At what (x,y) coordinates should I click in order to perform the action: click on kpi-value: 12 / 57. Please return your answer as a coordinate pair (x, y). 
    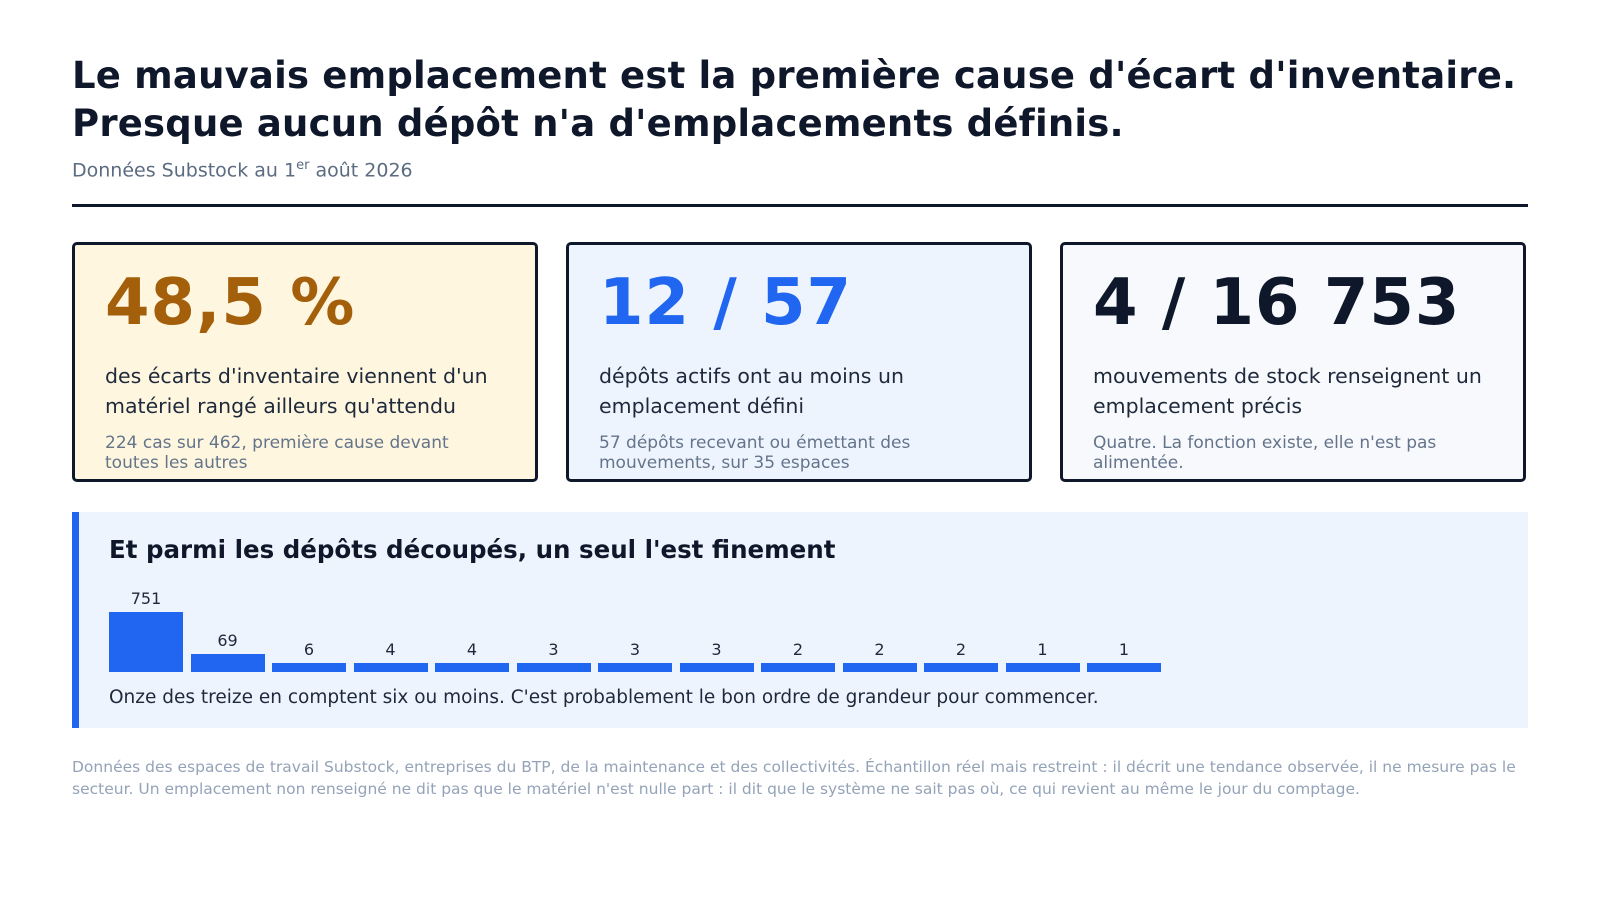
    Looking at the image, I should click on (726, 303).